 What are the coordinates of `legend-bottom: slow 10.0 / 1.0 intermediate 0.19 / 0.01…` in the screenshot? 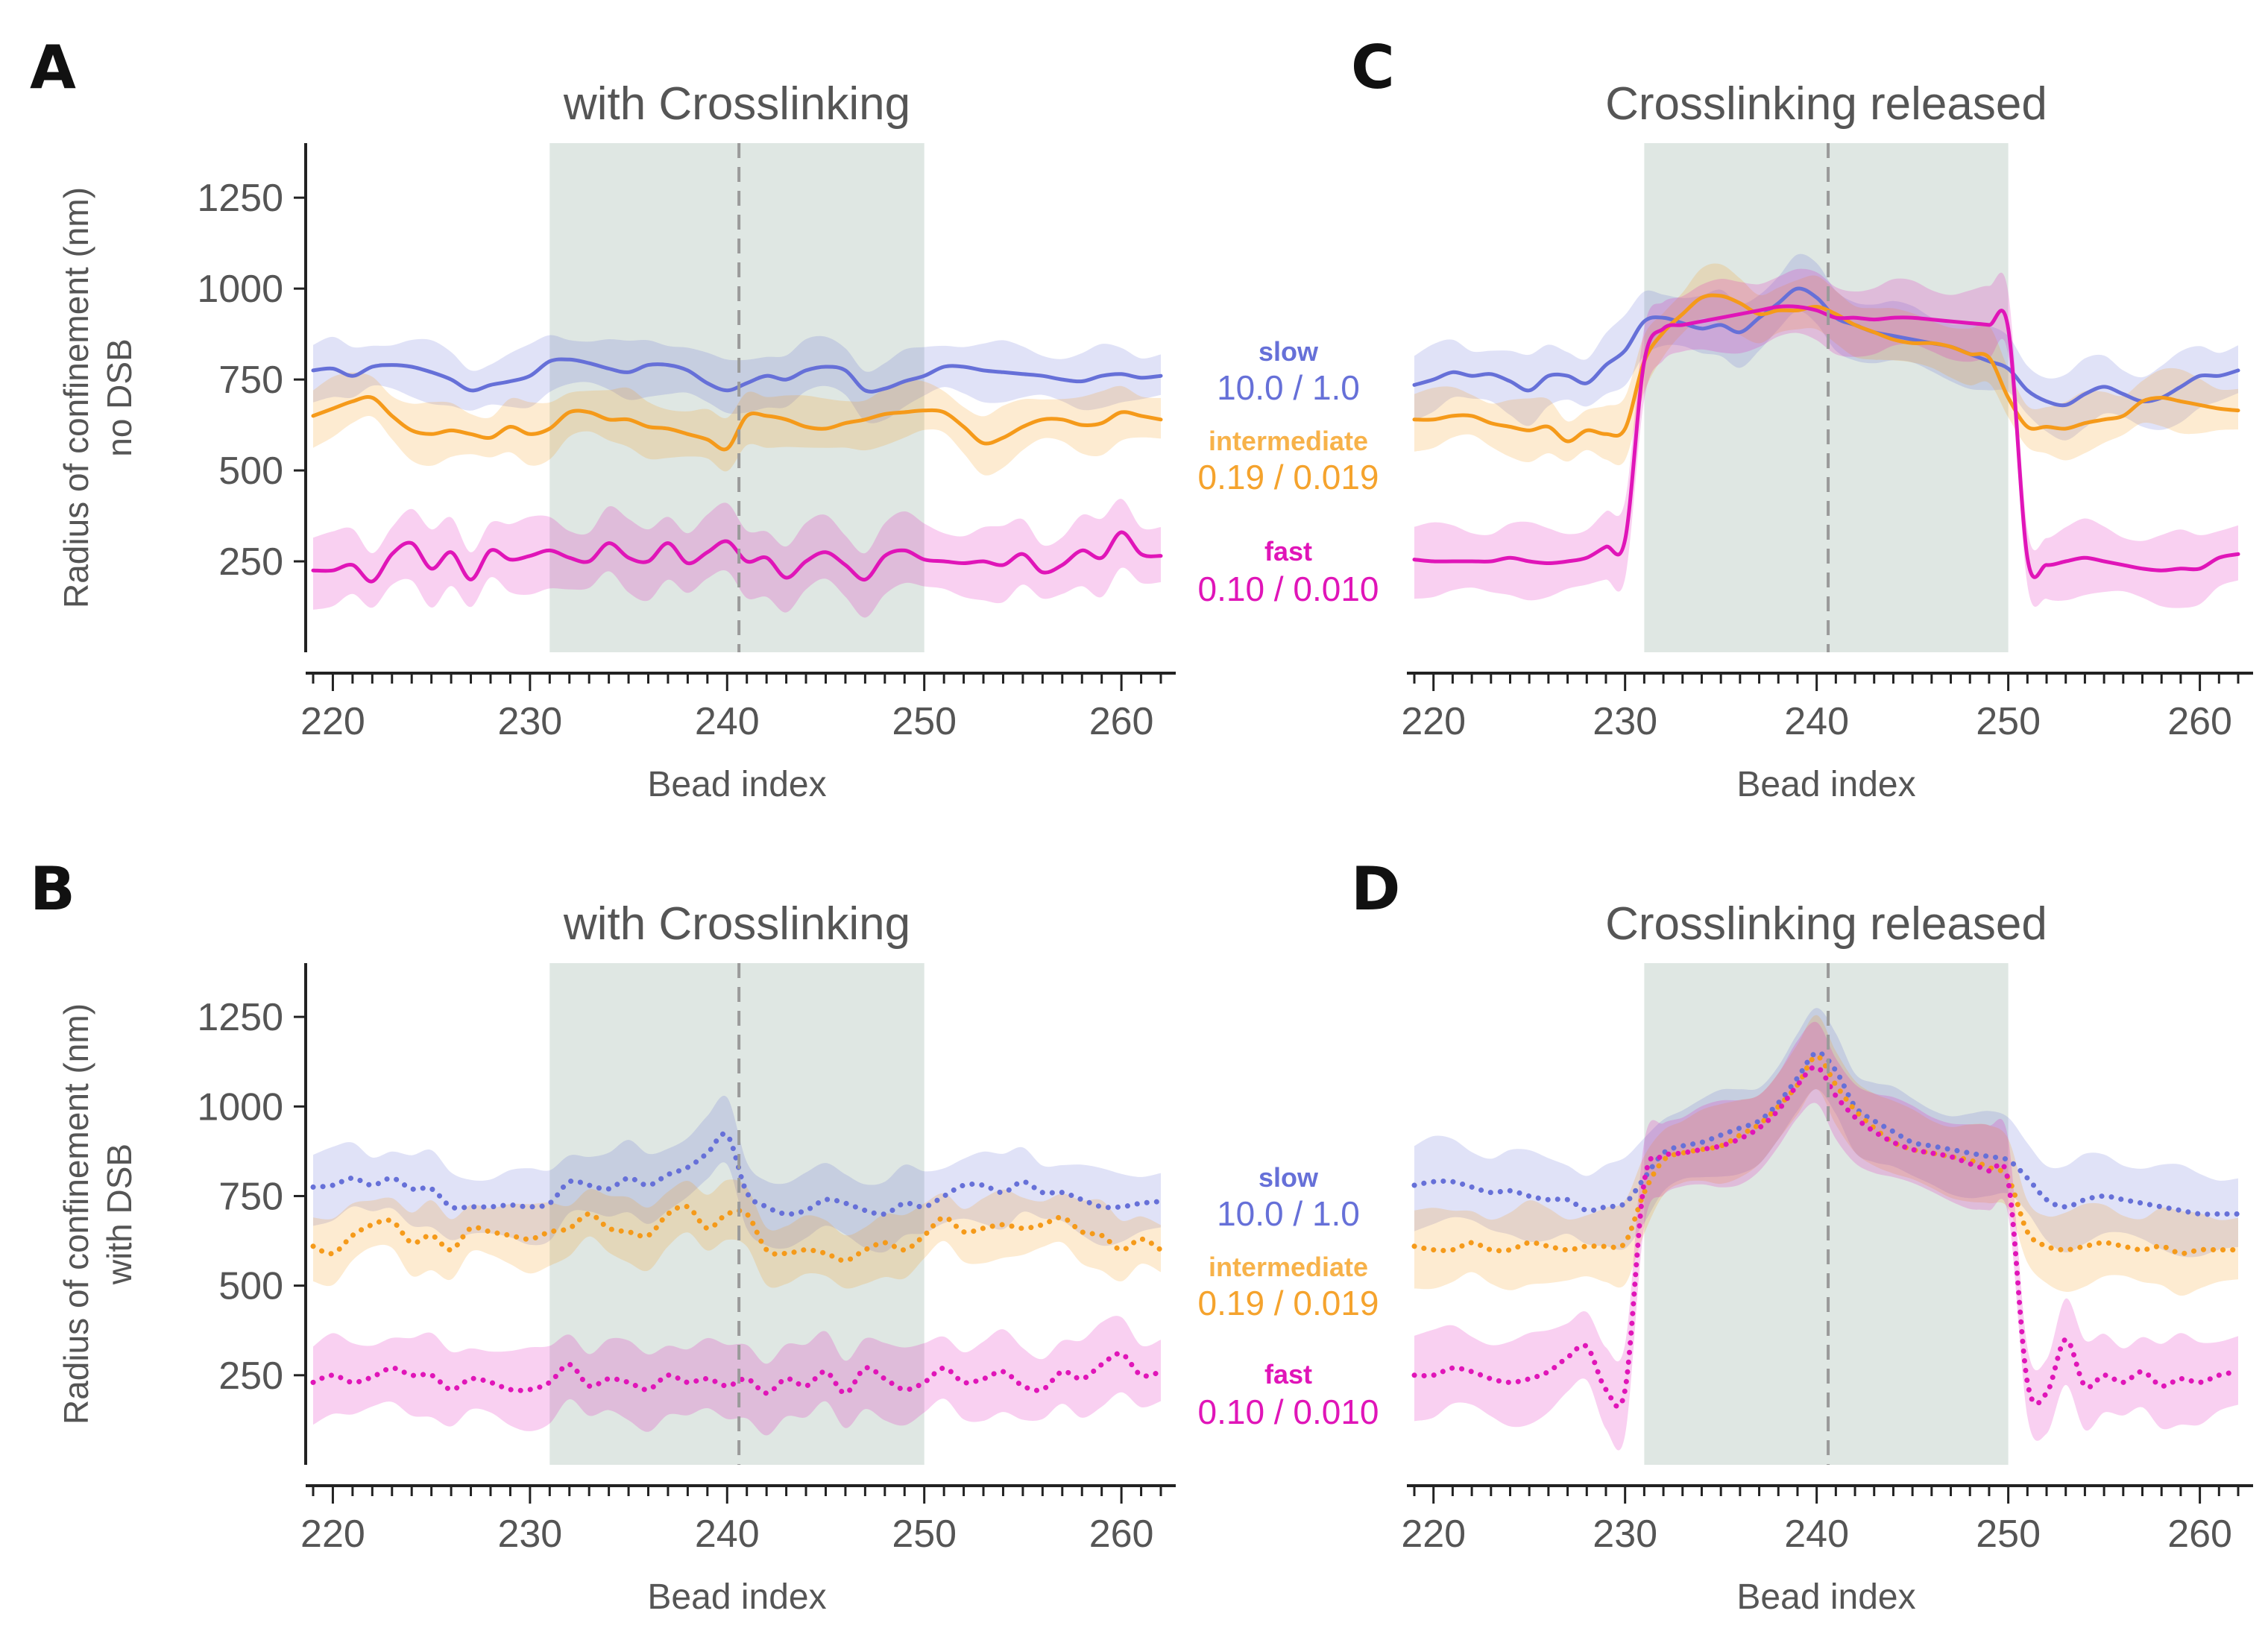 It's located at (1288, 1296).